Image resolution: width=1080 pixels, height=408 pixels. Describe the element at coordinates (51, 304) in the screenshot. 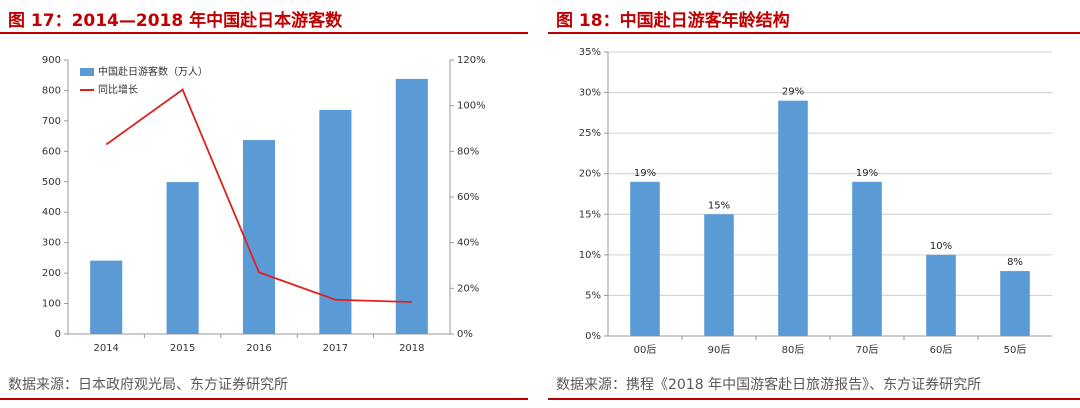

I see `y-tick-label: 100` at that location.